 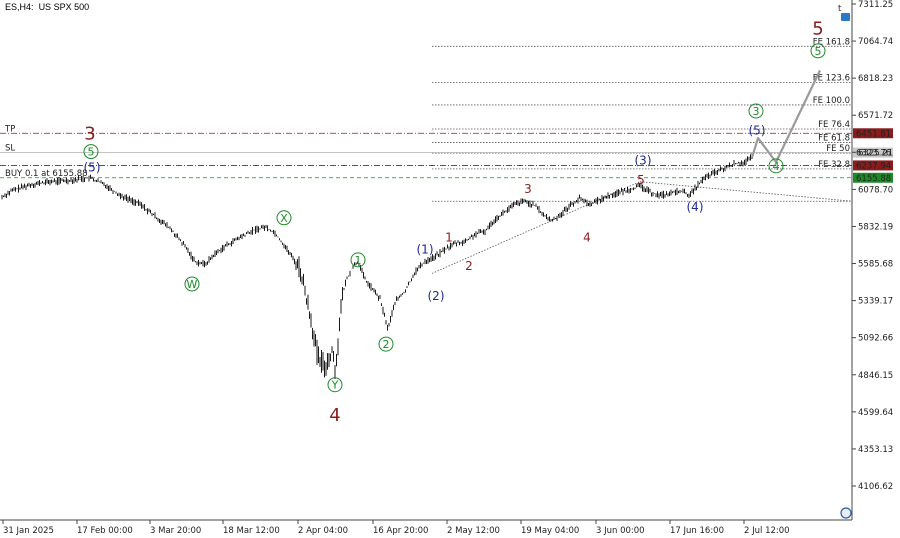 I want to click on circle-o-icon, so click(x=846, y=513).